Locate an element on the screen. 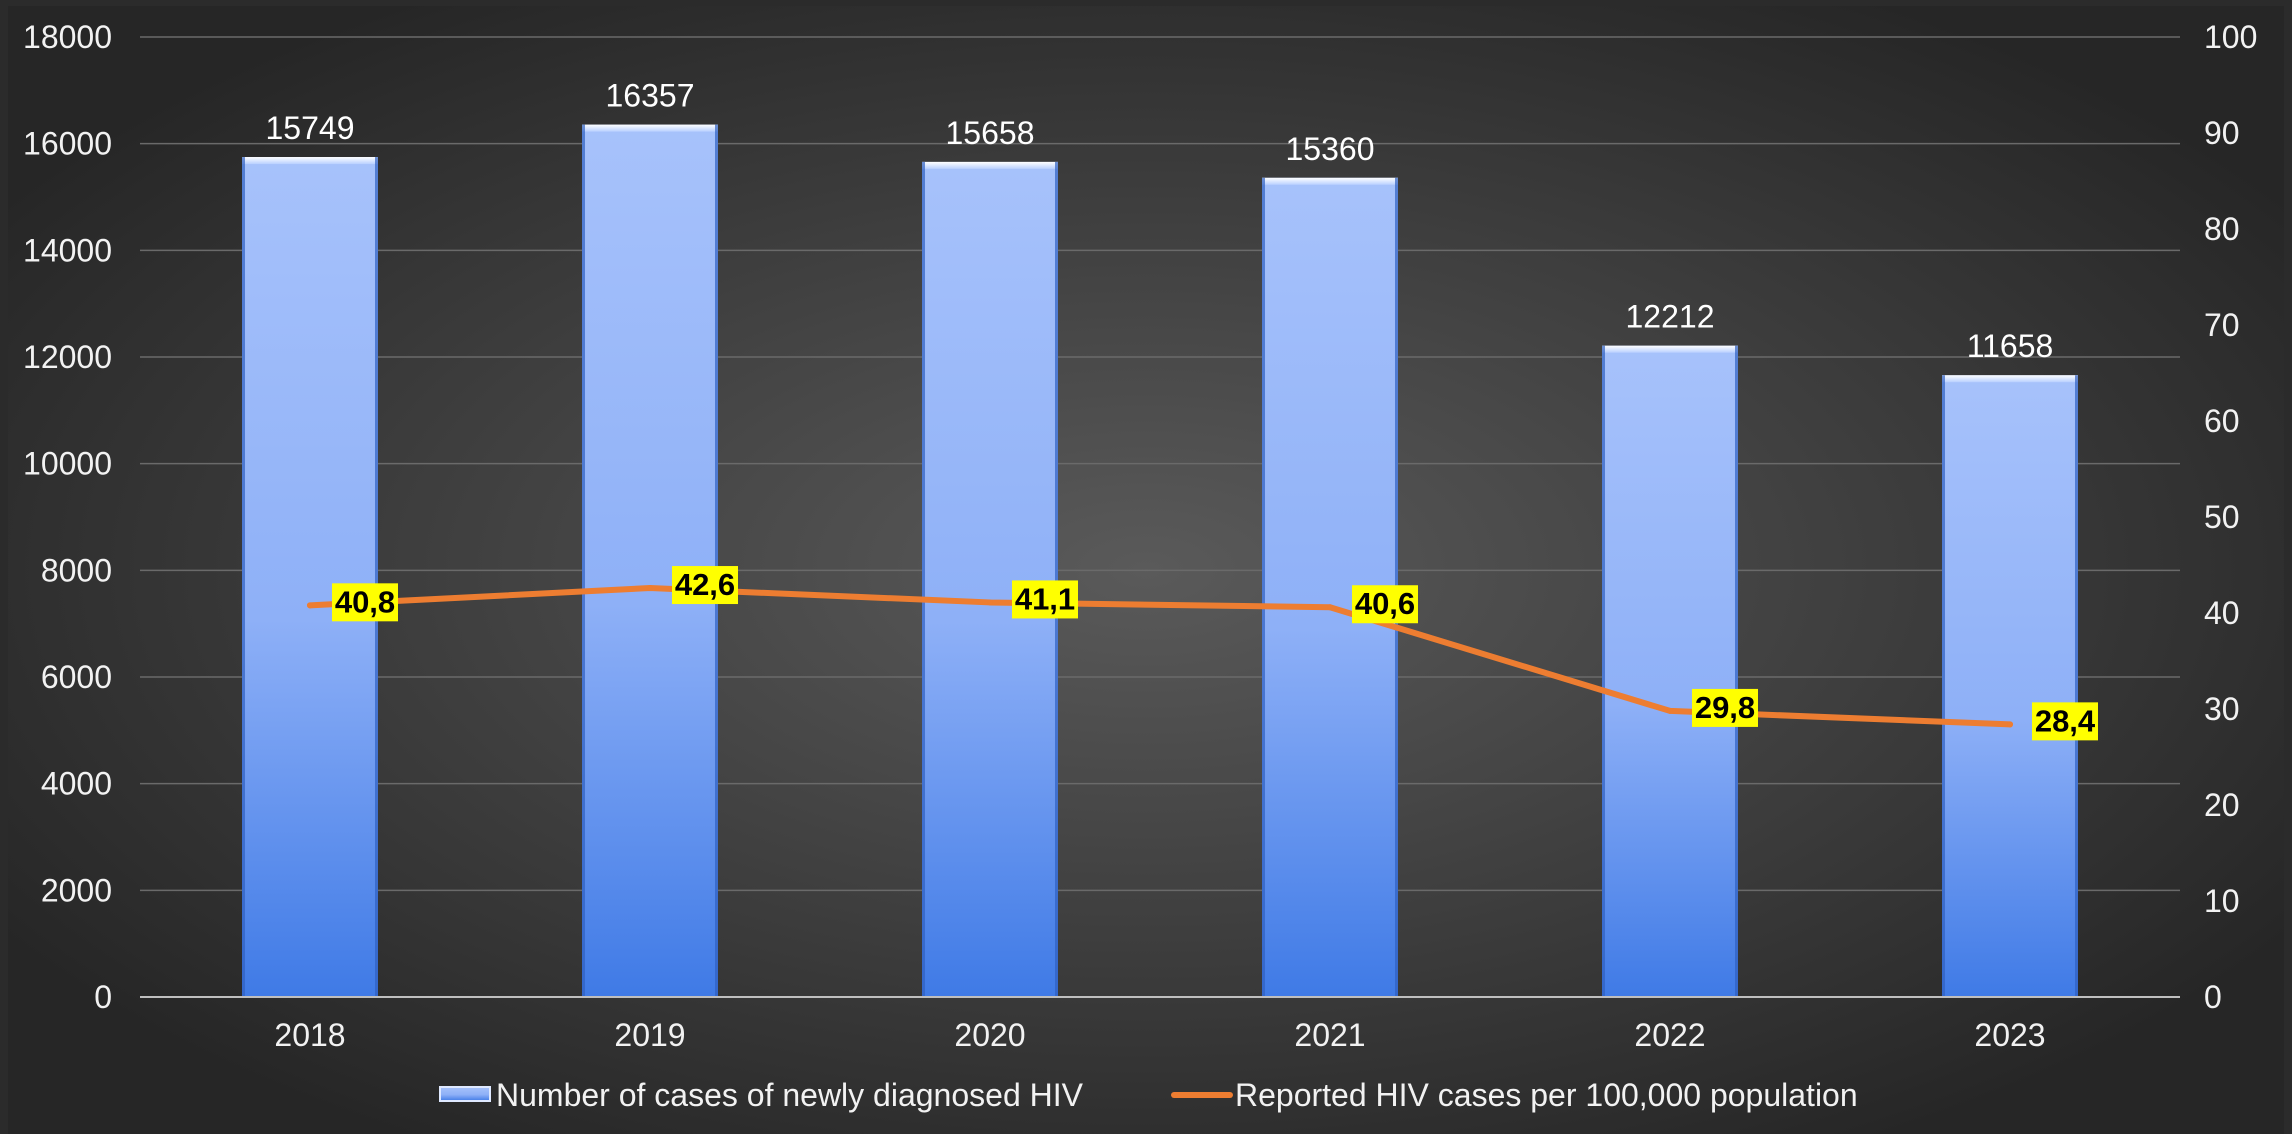  left-tick-label: 18000 is located at coordinates (67, 37).